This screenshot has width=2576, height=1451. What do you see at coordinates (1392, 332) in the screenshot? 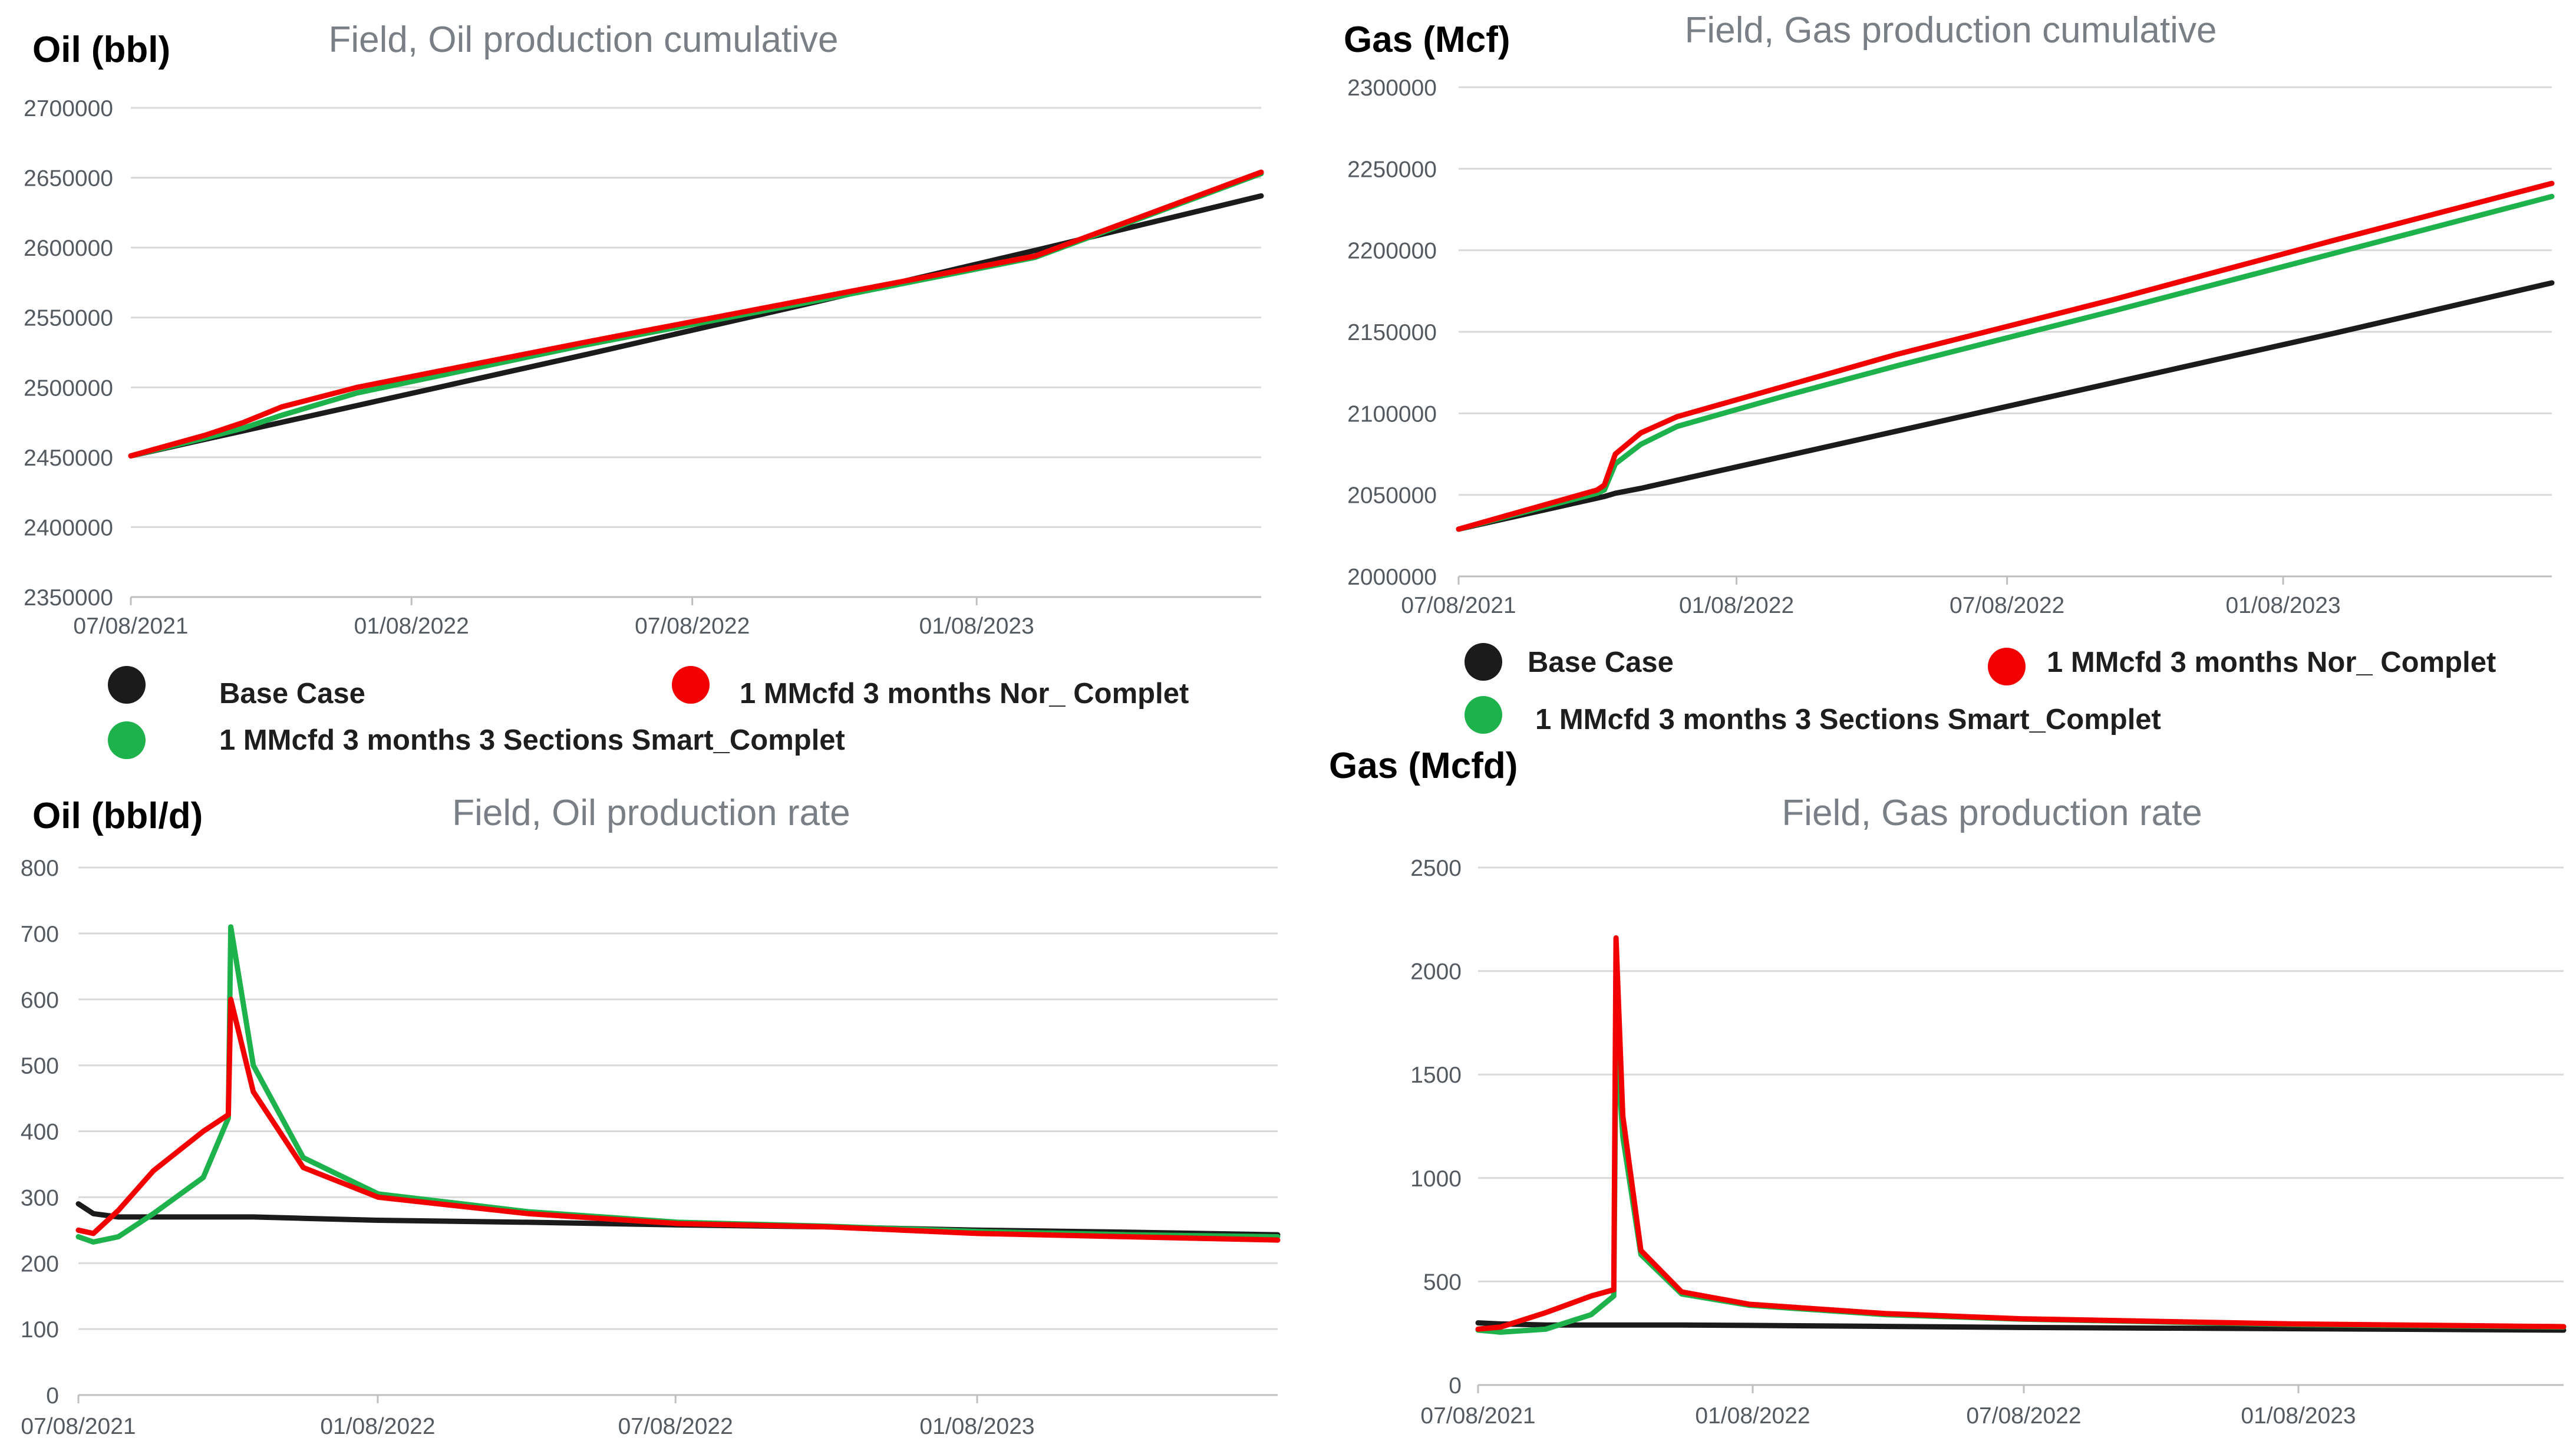
I see `gas-cum-y-tick-label: 2150000` at bounding box center [1392, 332].